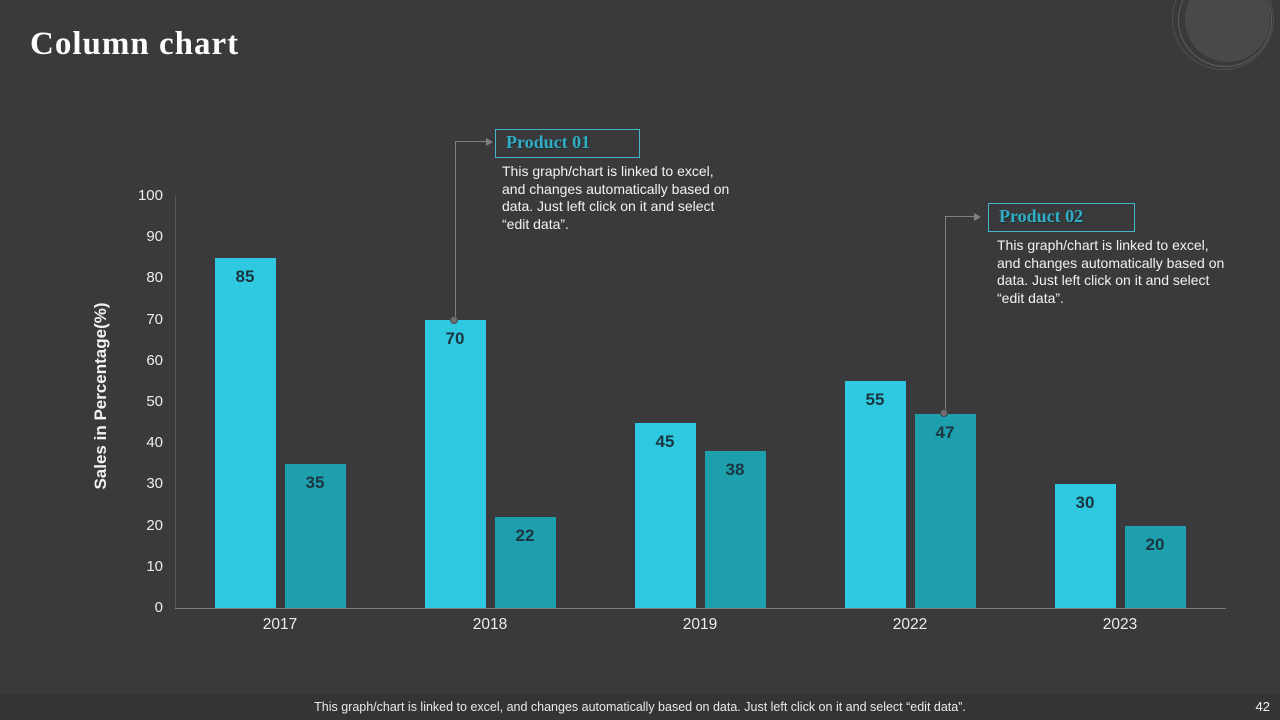 This screenshot has width=1280, height=720. I want to click on bar-group-2017: 85 35, so click(280, 402).